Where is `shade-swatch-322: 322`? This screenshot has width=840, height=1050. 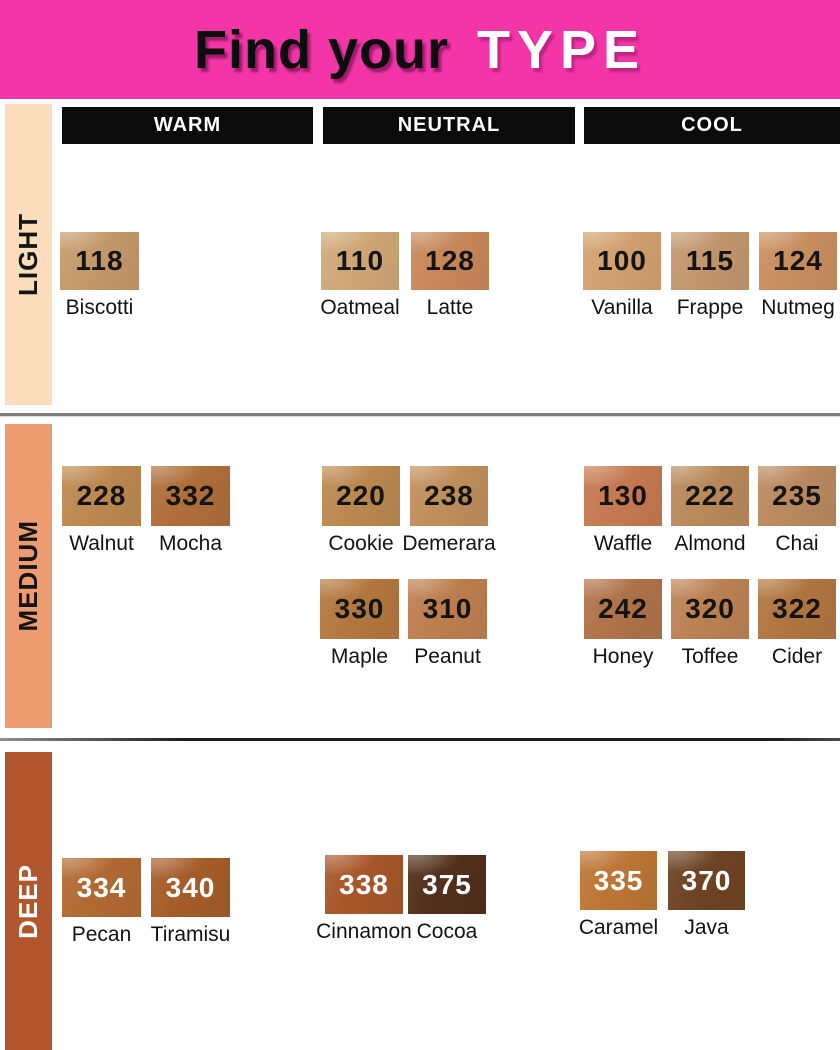 shade-swatch-322: 322 is located at coordinates (797, 609).